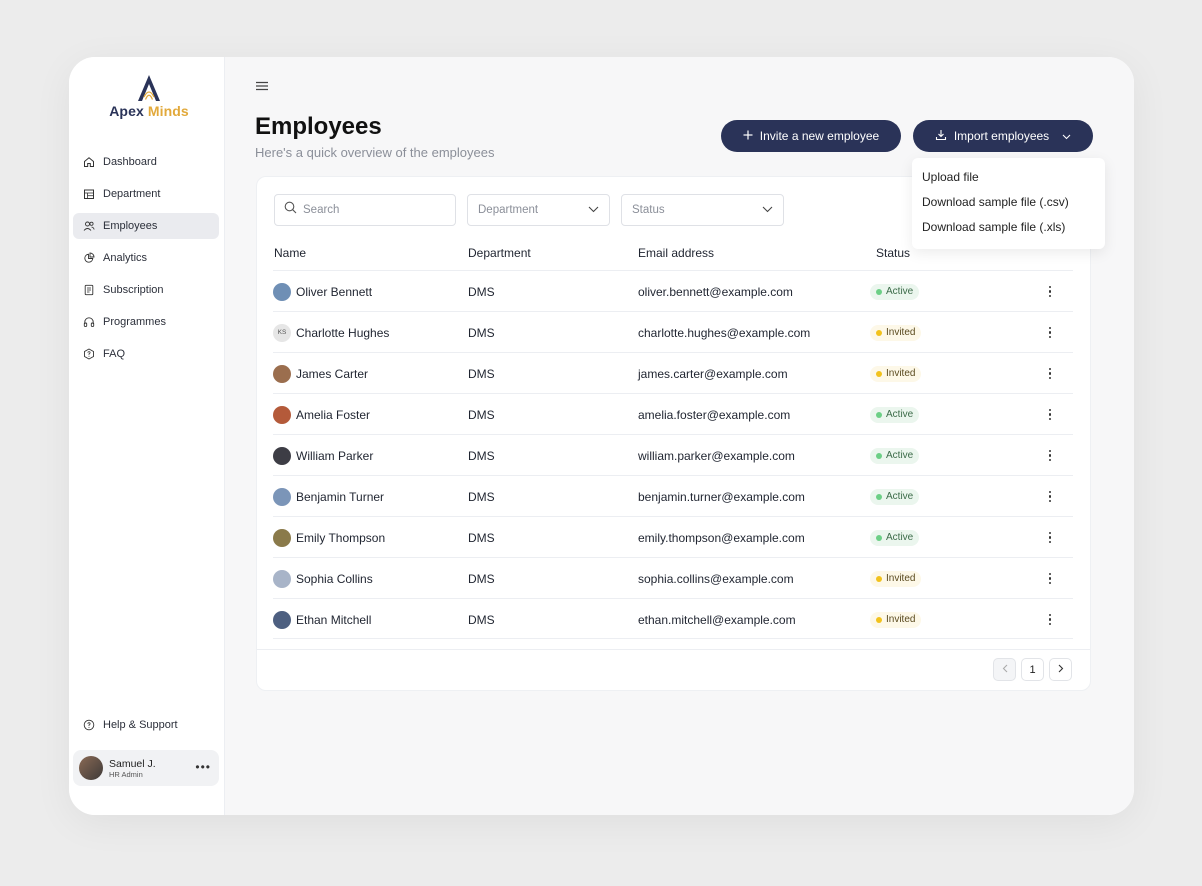 The height and width of the screenshot is (886, 1202). Describe the element at coordinates (130, 226) in the screenshot. I see `sidebar-item-label: Employees` at that location.